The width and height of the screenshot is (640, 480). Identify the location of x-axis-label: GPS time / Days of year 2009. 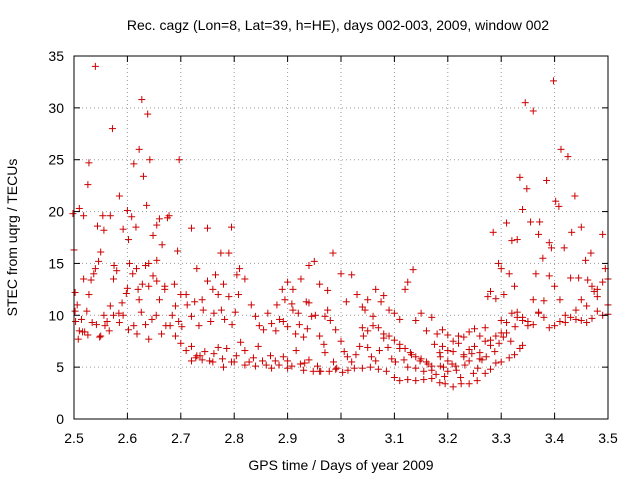
(340, 465).